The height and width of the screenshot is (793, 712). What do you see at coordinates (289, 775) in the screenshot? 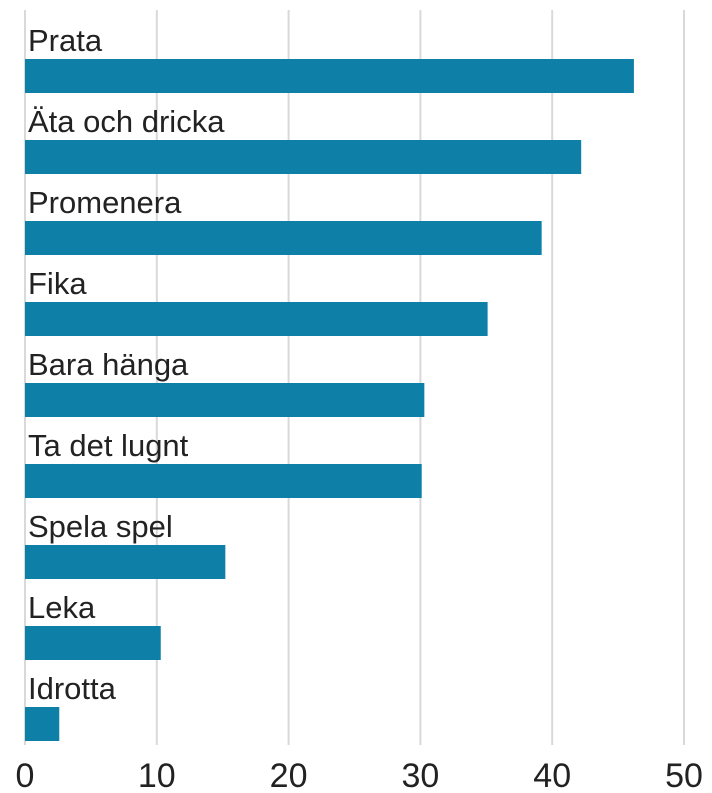
I see `x-tick-label: 20` at bounding box center [289, 775].